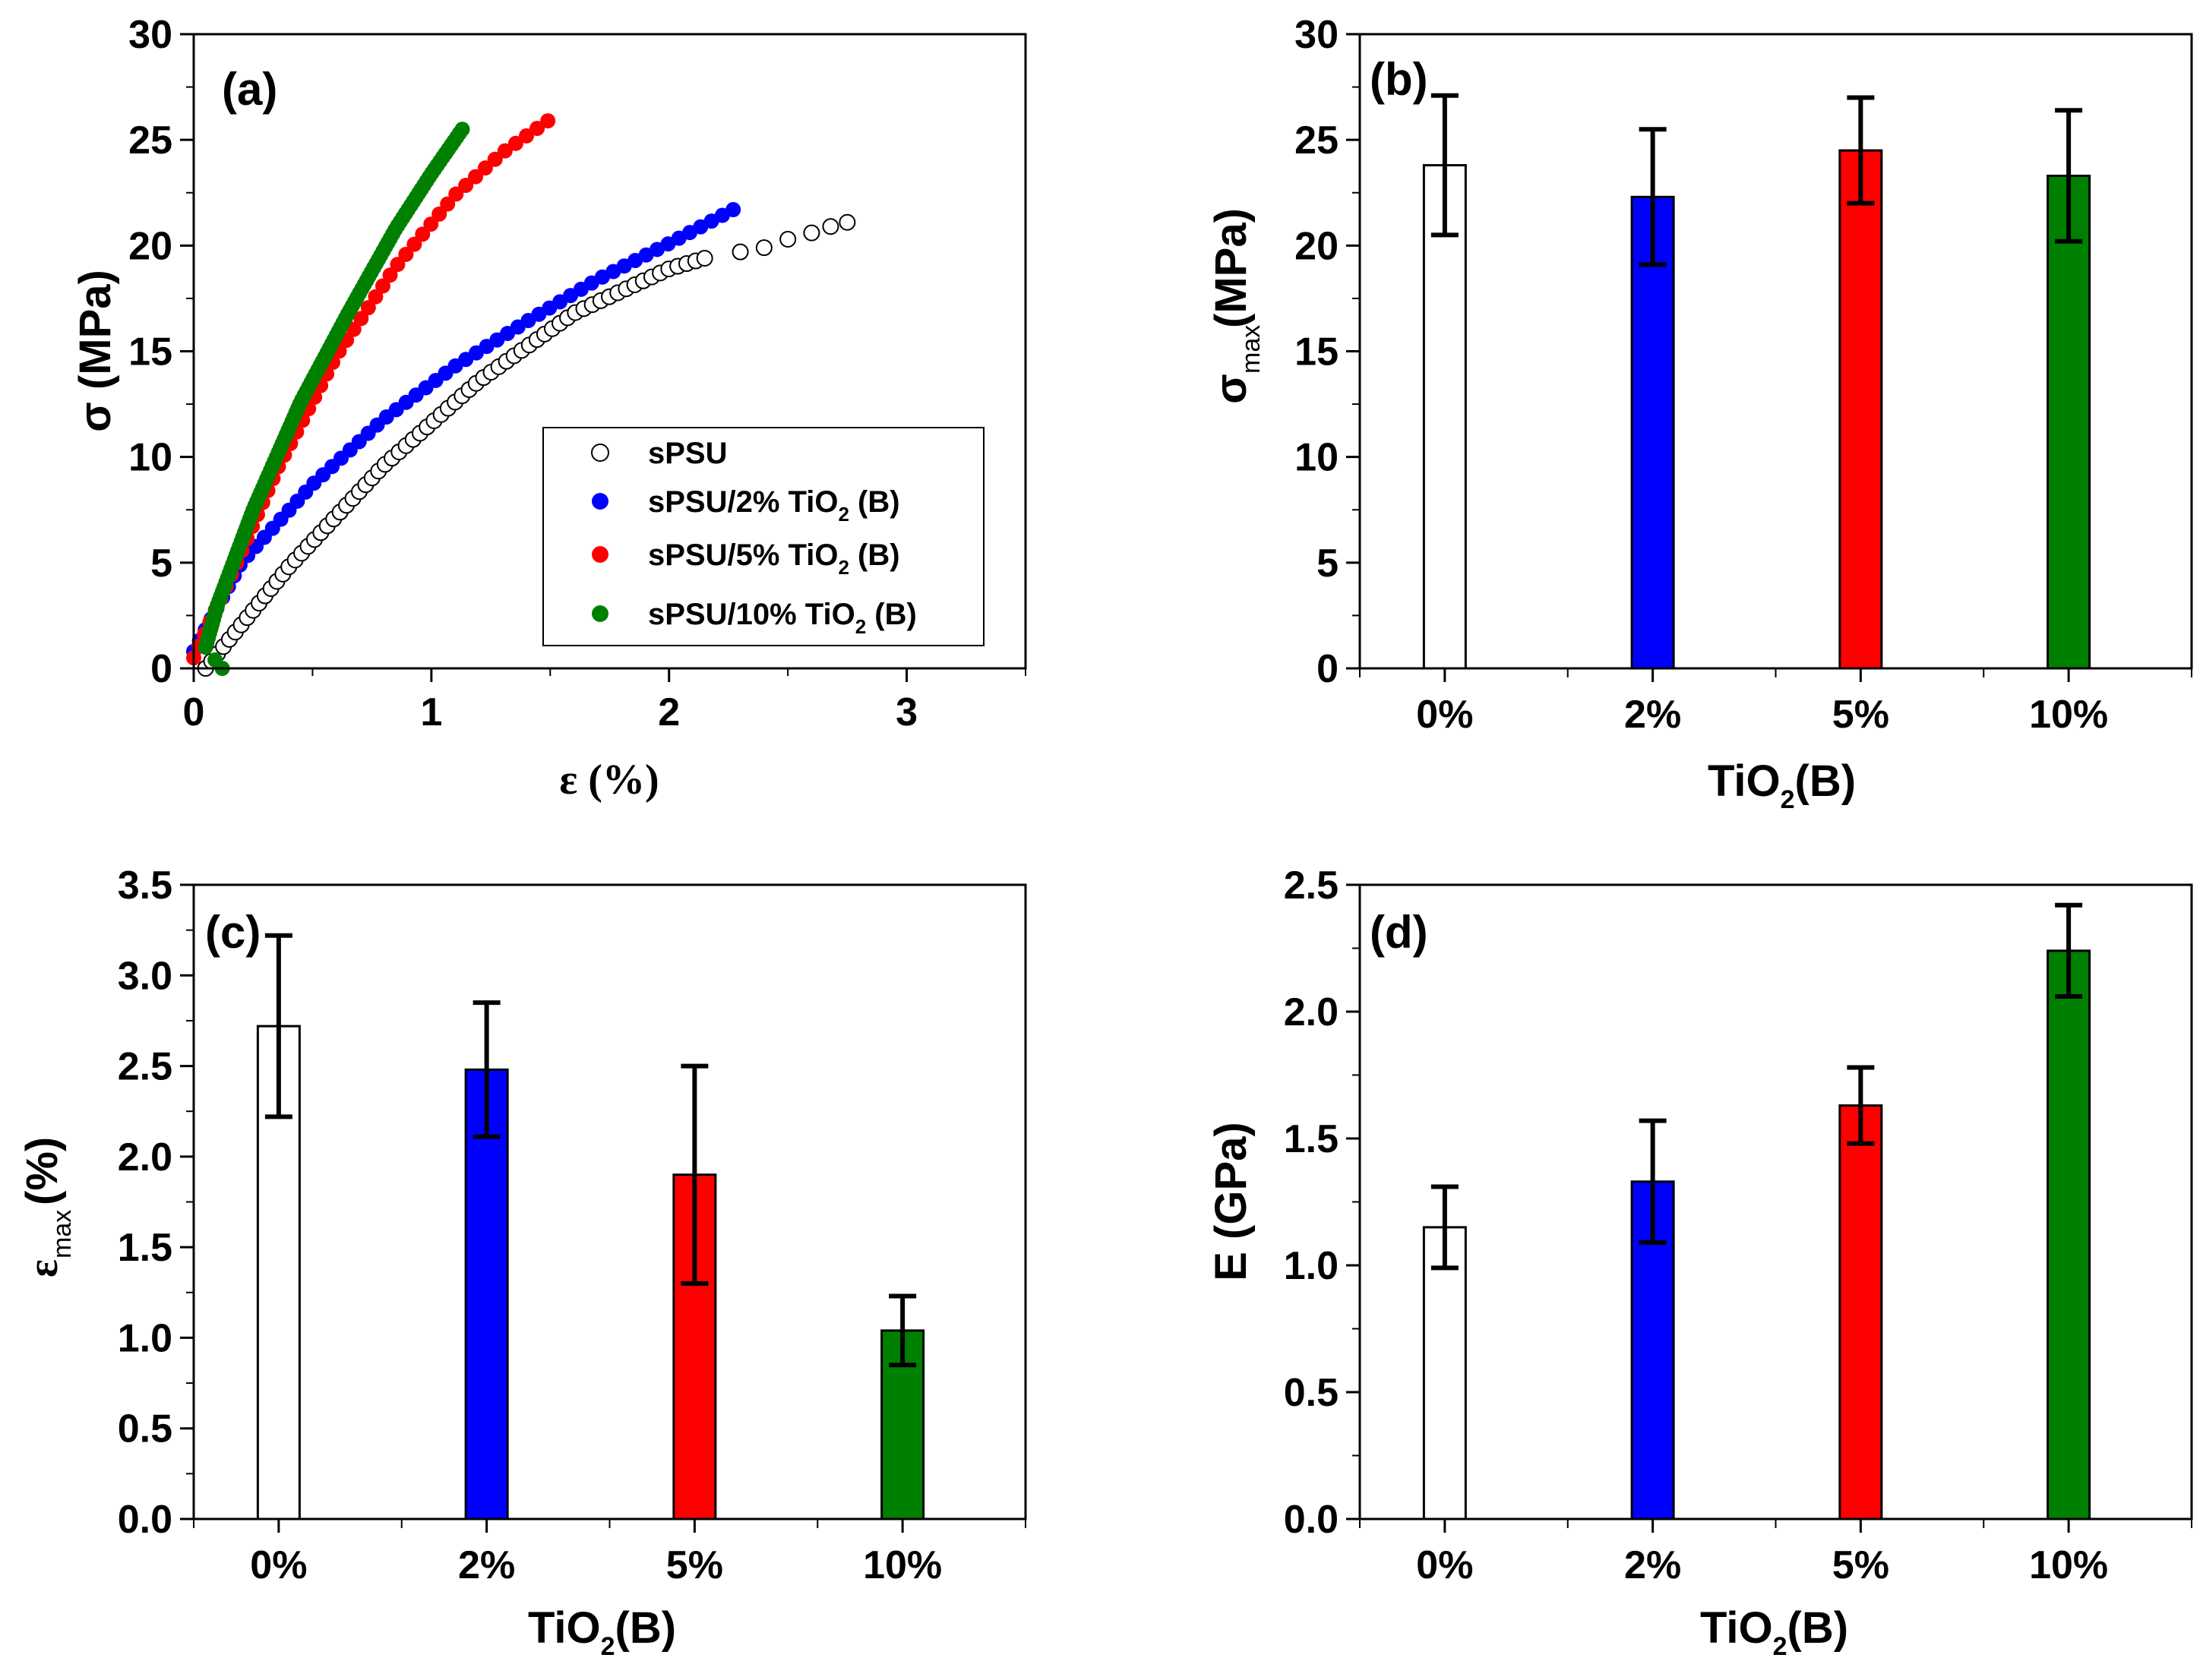  What do you see at coordinates (145, 976) in the screenshot?
I see `panel-c-ytick-label: 3.0` at bounding box center [145, 976].